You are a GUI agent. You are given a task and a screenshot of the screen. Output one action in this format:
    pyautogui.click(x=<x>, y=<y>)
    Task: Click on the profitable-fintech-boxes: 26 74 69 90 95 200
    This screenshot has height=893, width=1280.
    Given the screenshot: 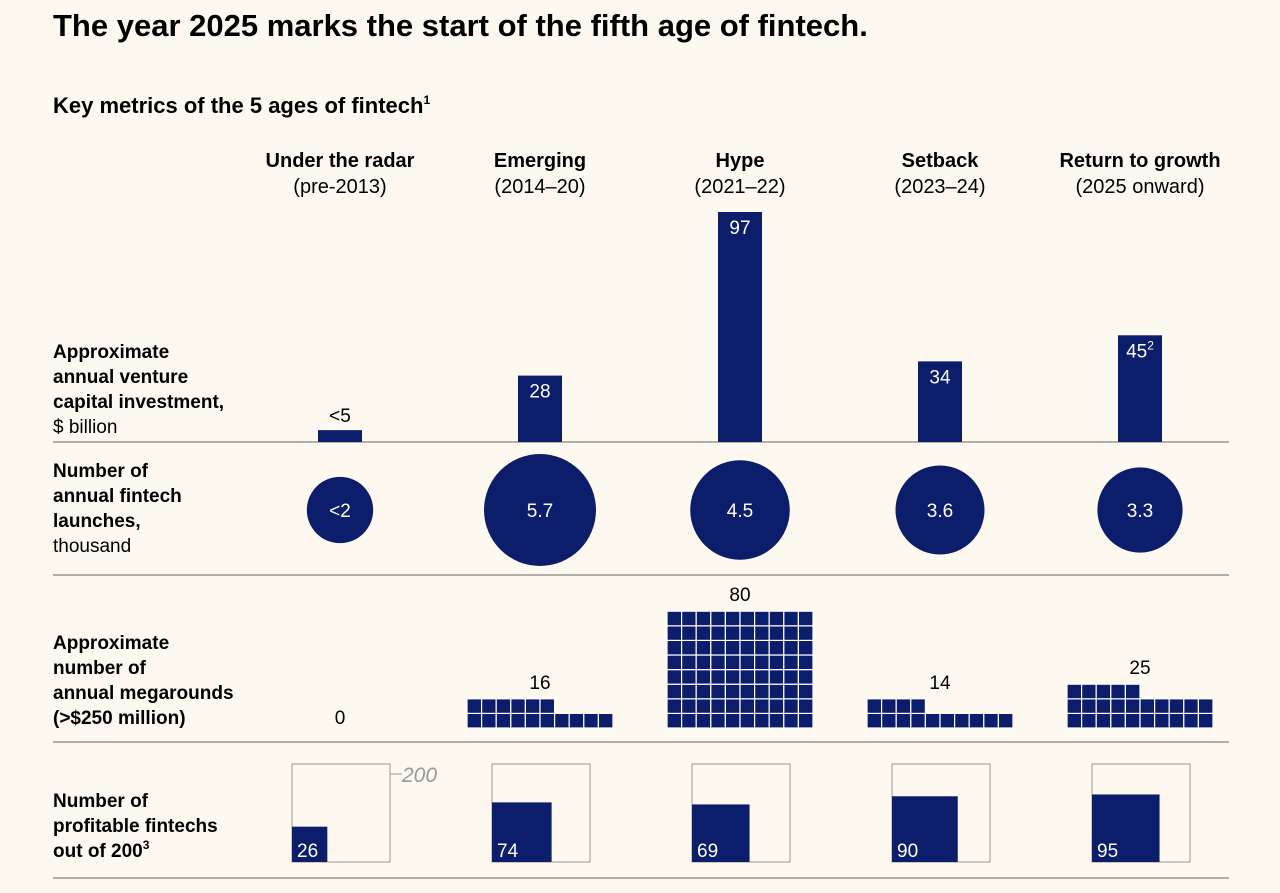 What is the action you would take?
    pyautogui.click(x=741, y=813)
    